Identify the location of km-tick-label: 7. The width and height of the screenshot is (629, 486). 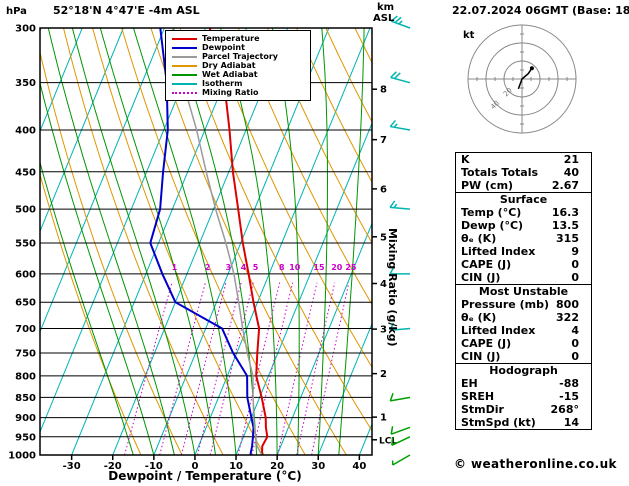
(383, 140).